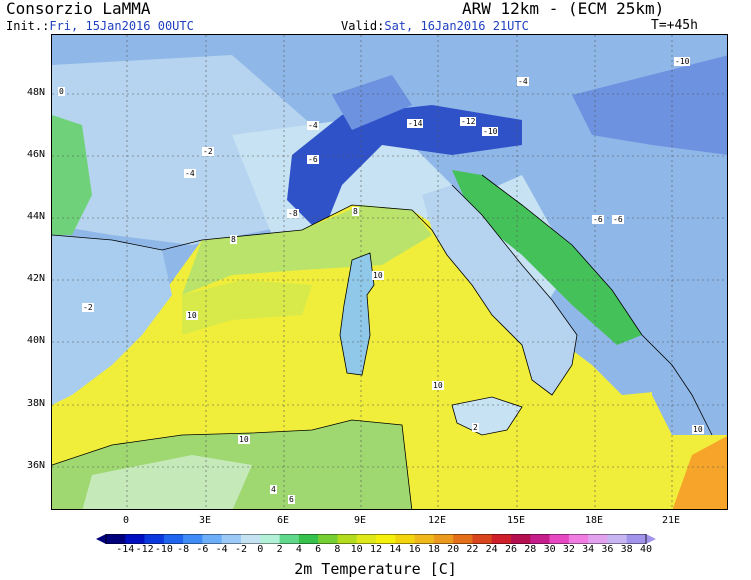 This screenshot has height=580, width=751. I want to click on value-label: -14, so click(415, 123).